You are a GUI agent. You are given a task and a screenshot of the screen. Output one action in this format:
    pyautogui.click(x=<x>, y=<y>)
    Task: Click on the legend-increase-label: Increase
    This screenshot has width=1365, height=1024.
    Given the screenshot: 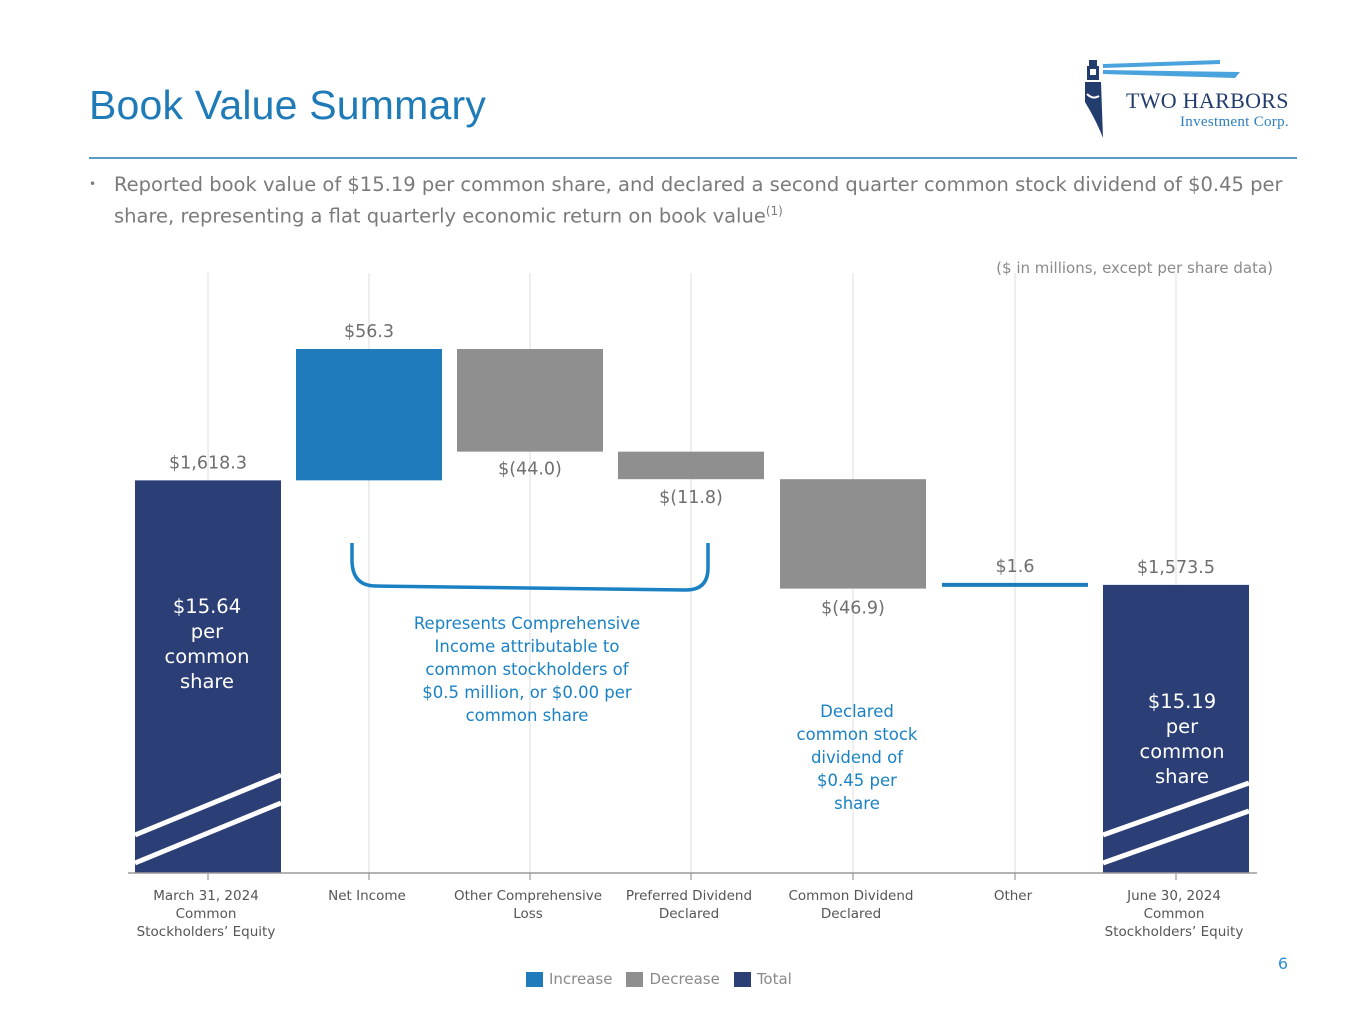 What is the action you would take?
    pyautogui.click(x=581, y=979)
    